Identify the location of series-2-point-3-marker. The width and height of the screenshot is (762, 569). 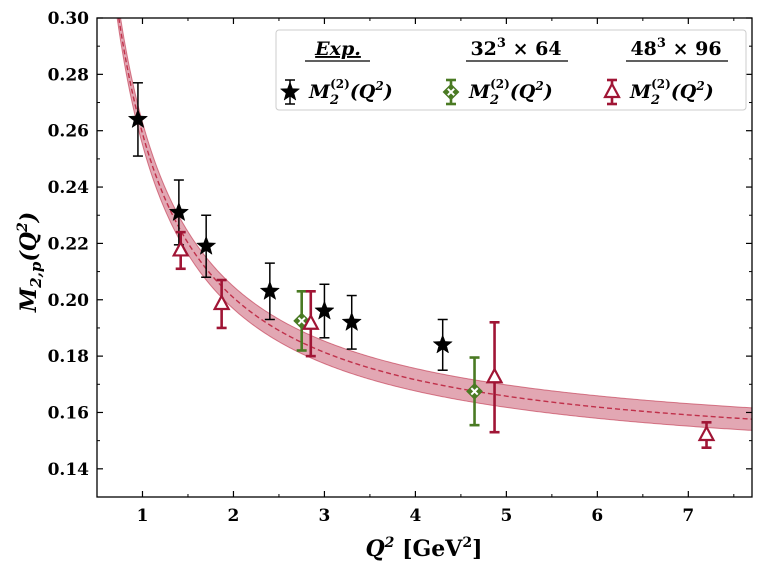
(494, 375).